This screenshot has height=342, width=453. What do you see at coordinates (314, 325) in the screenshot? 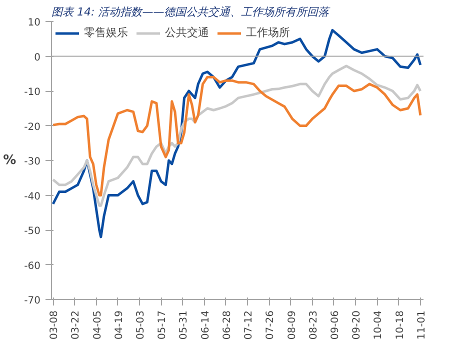
I see `x-tick-label: 08-23` at bounding box center [314, 325].